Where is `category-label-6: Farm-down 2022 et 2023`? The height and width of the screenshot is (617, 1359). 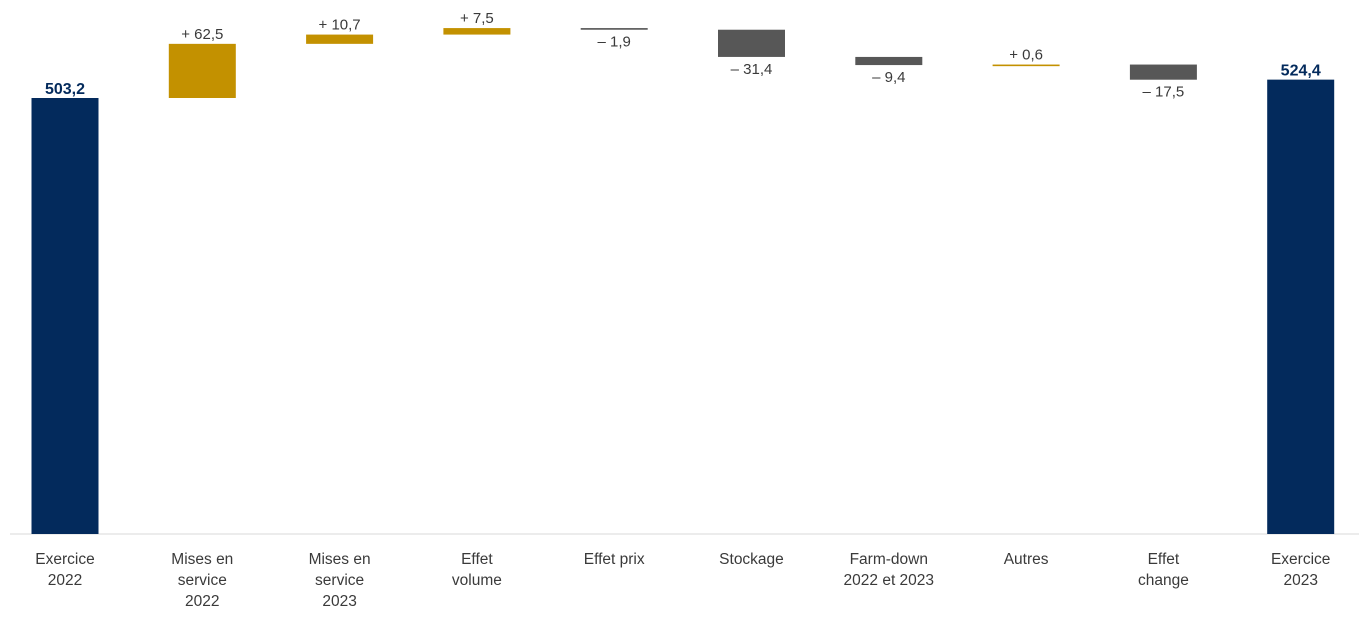
category-label-6: Farm-down 2022 et 2023 is located at coordinates (889, 570).